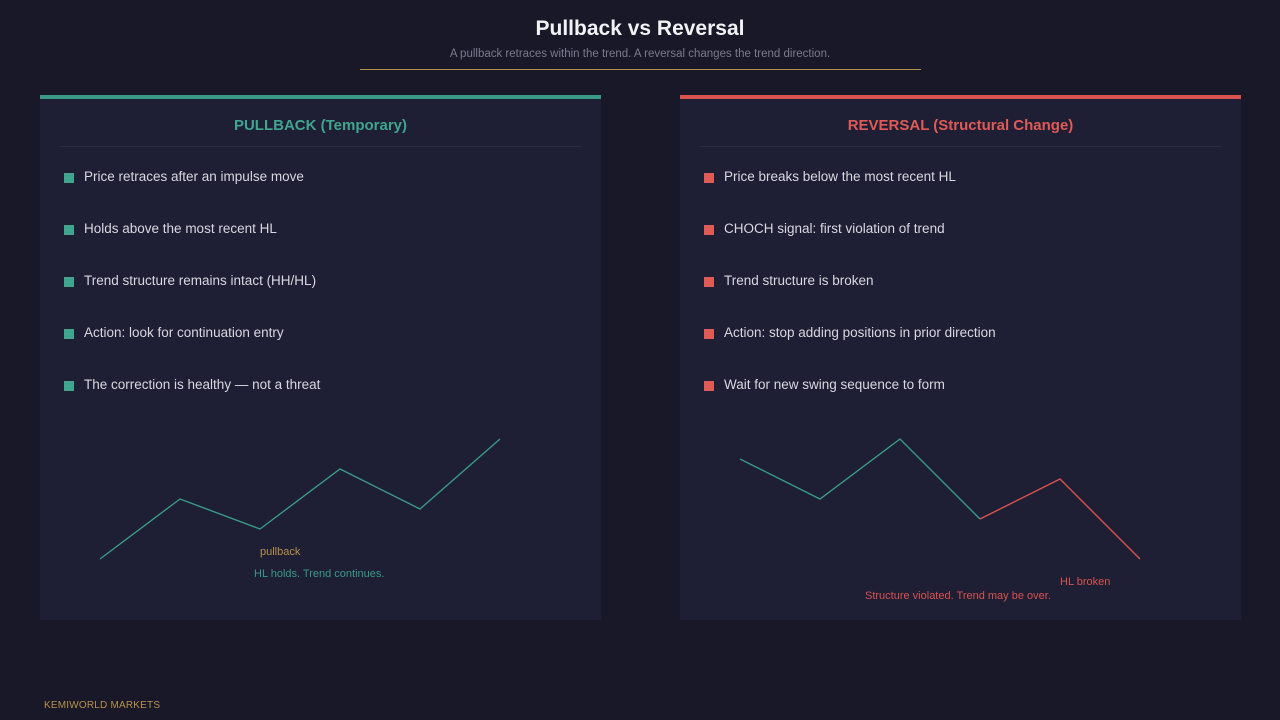 This screenshot has width=1280, height=720. Describe the element at coordinates (320, 125) in the screenshot. I see `pullback-heading: PULLBACK (Temporary)` at that location.